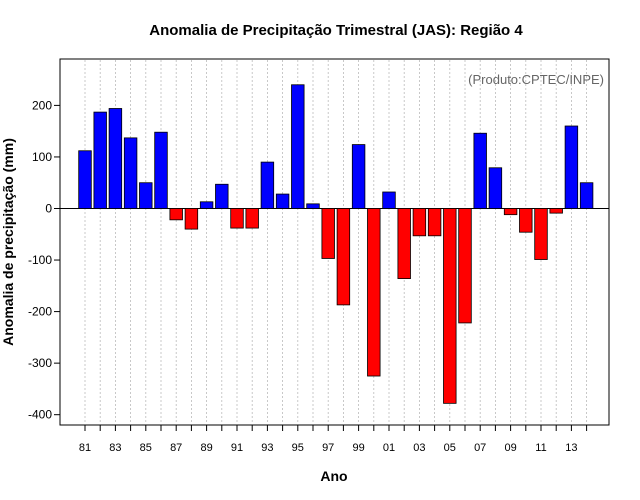  What do you see at coordinates (85, 448) in the screenshot?
I see `x-tick-label: 81` at bounding box center [85, 448].